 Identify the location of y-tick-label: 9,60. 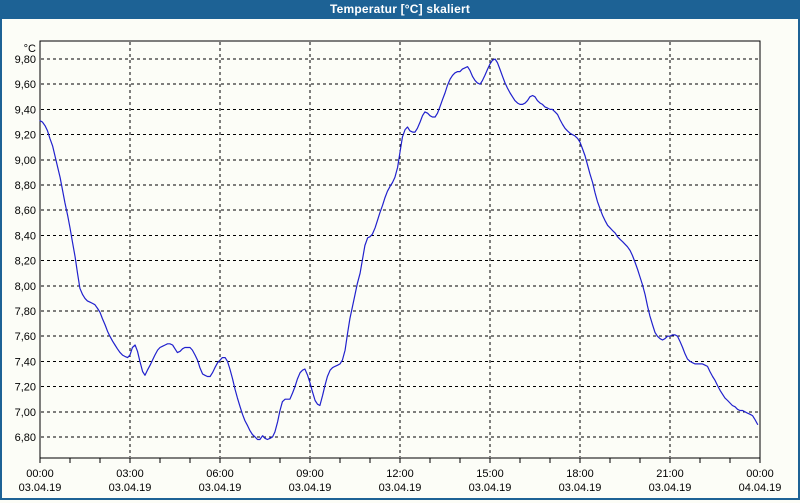
(25, 85).